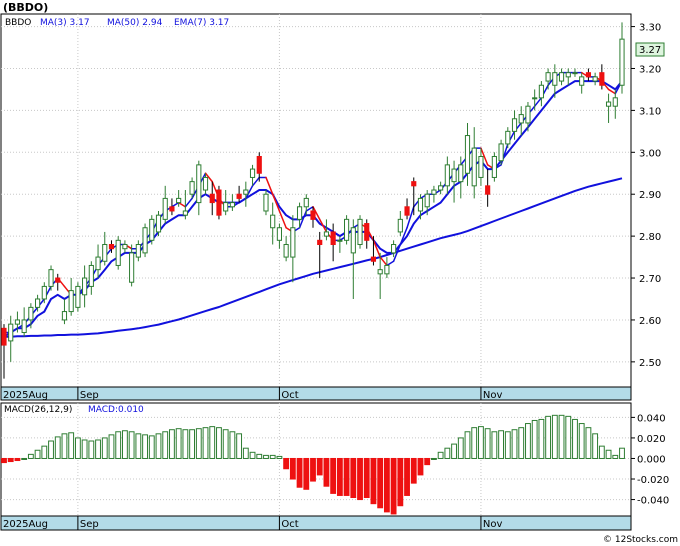  Describe the element at coordinates (25, 395) in the screenshot. I see `price-x-tick-label: 2025Aug` at that location.